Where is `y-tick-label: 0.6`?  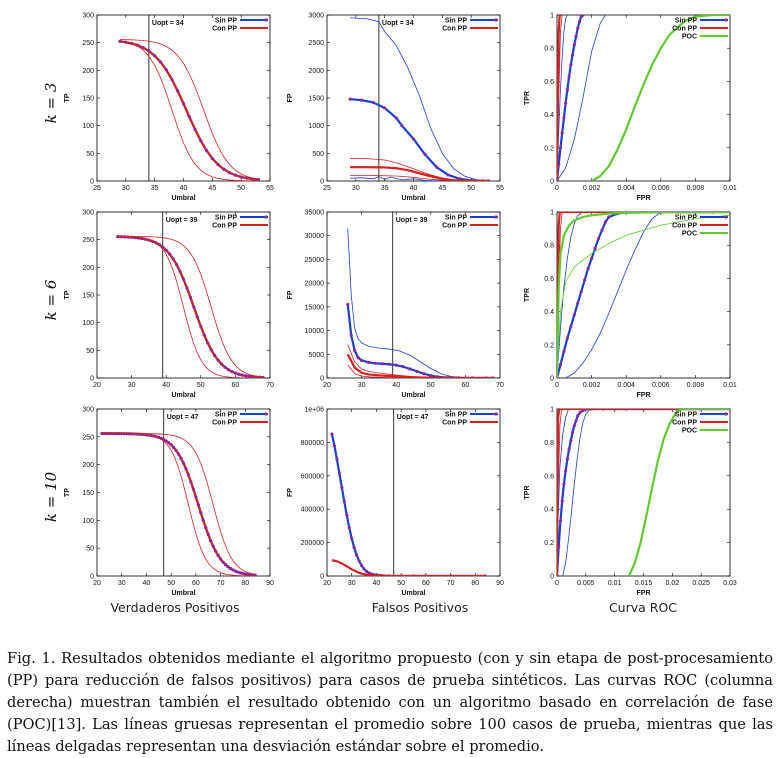
y-tick-label: 0.6 is located at coordinates (549, 476).